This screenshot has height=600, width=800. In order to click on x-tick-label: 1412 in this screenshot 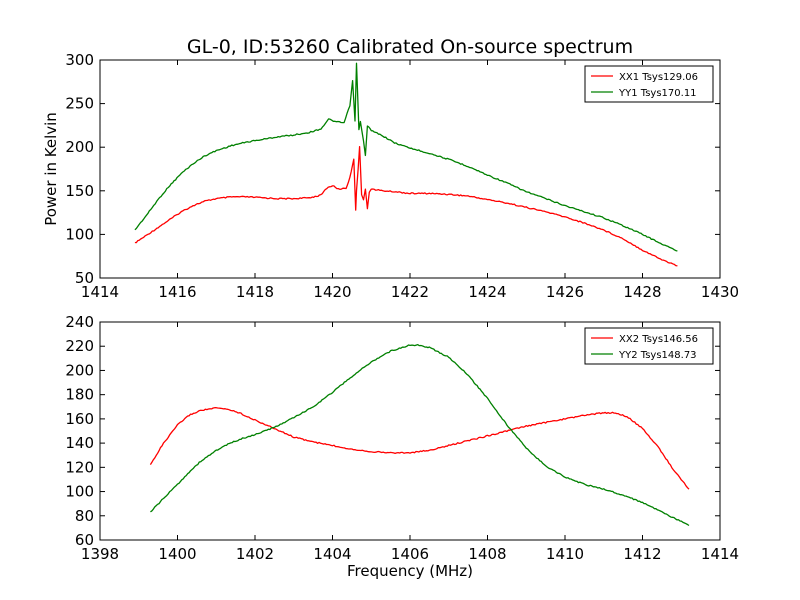, I will do `click(642, 554)`.